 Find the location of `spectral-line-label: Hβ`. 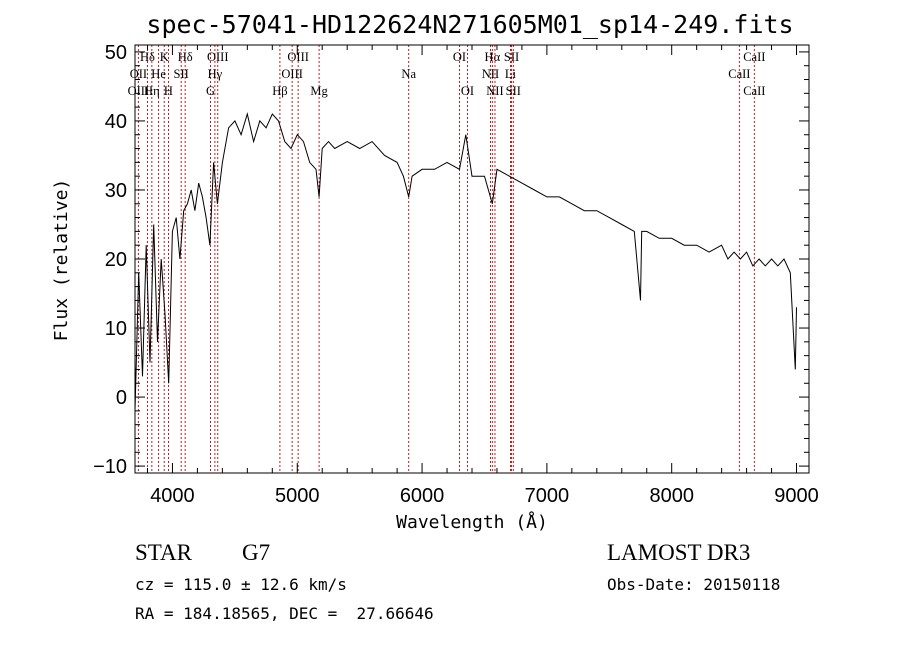

spectral-line-label: Hβ is located at coordinates (279, 91).